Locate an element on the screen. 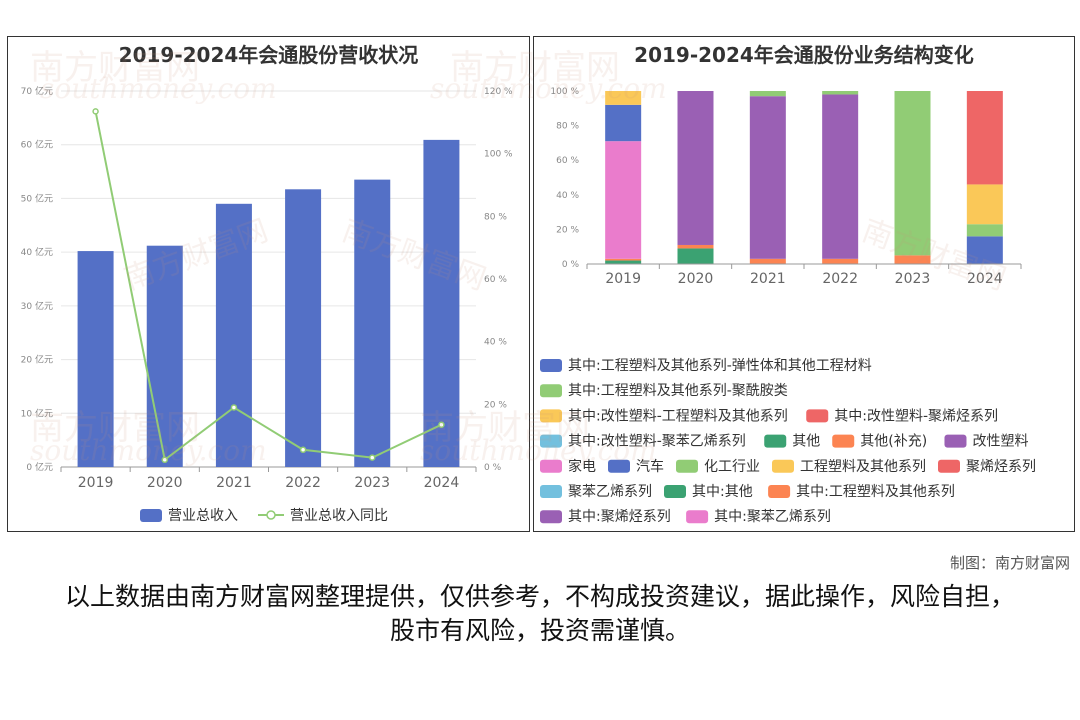 The height and width of the screenshot is (720, 1080). y-right-tick-label: 120 % is located at coordinates (498, 92).